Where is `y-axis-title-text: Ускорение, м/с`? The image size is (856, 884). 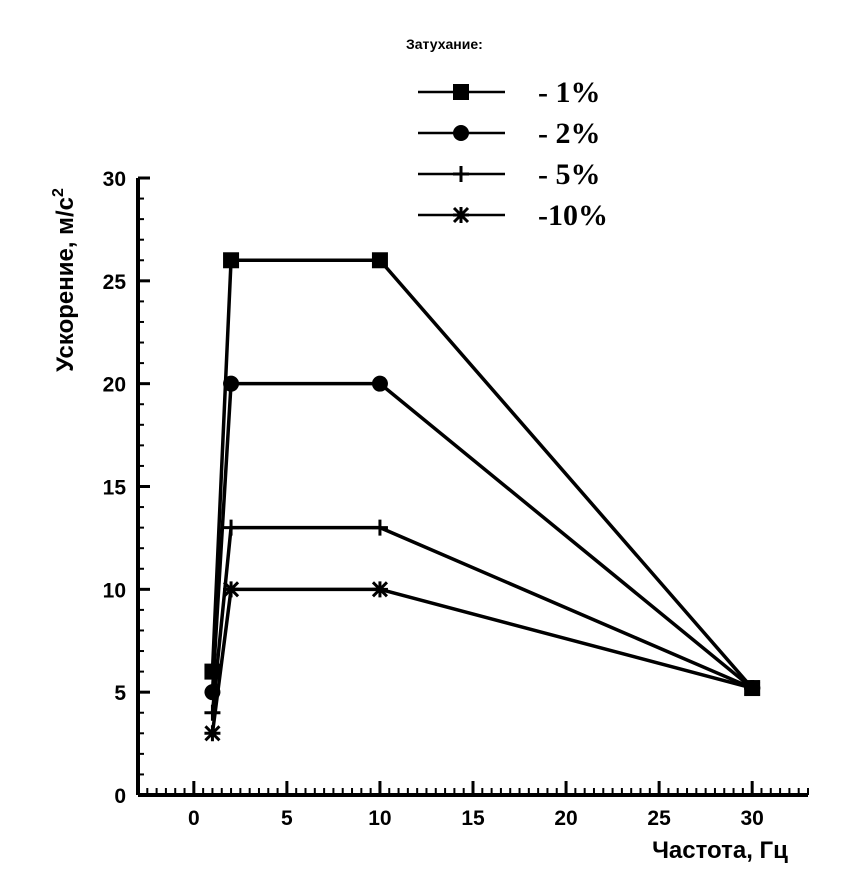
y-axis-title-text: Ускорение, м/с is located at coordinates (65, 284).